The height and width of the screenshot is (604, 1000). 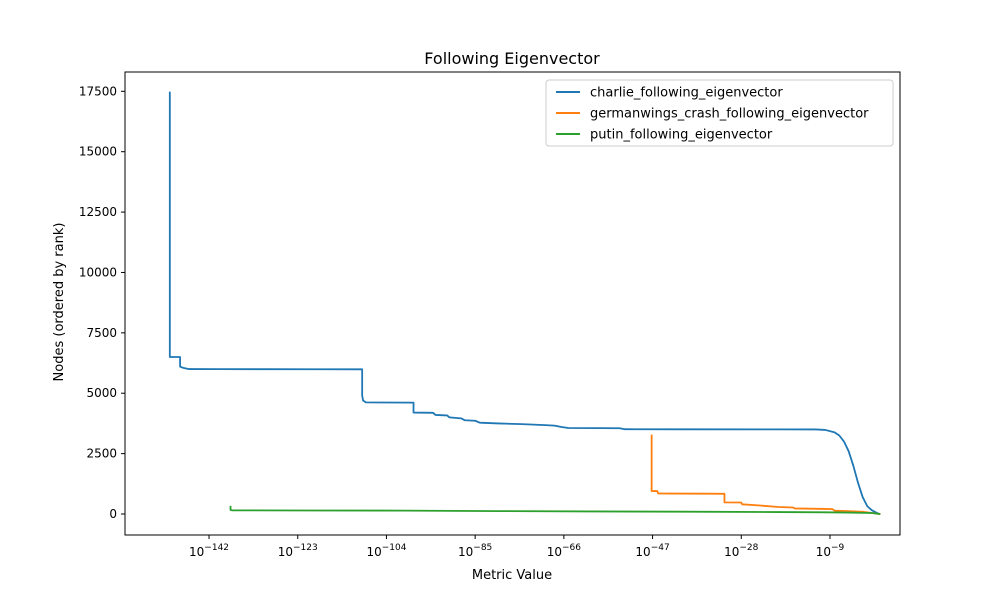 What do you see at coordinates (741, 551) in the screenshot?
I see `x-tick-label: 10−28` at bounding box center [741, 551].